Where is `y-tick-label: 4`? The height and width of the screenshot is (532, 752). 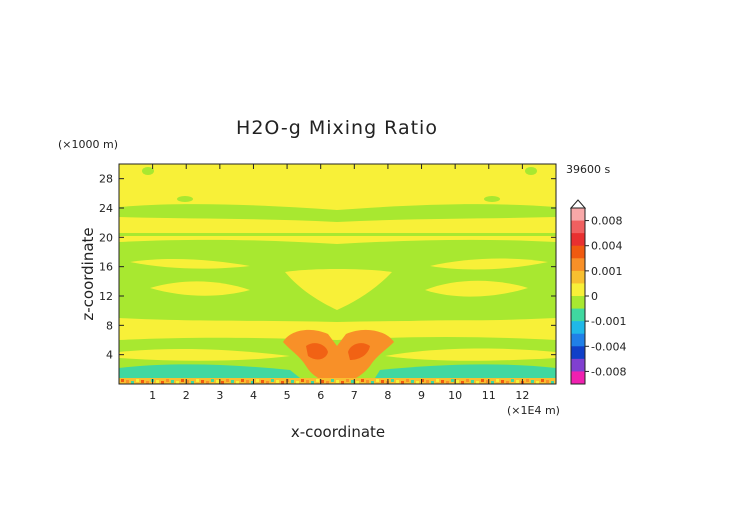
y-tick-label: 4 is located at coordinates (109, 355).